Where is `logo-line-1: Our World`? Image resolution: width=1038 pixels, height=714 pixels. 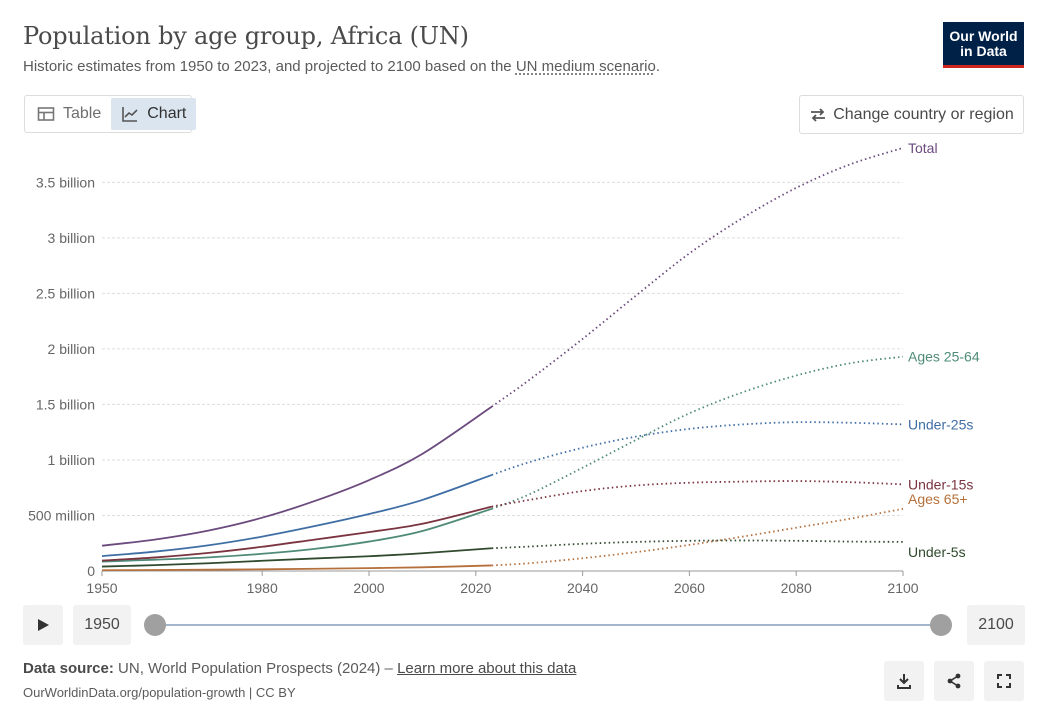
logo-line-1: Our World is located at coordinates (983, 36).